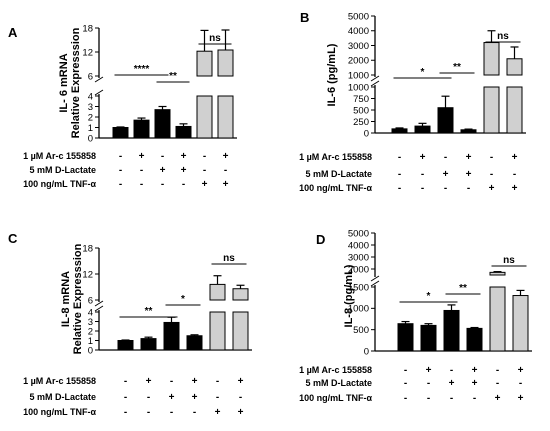  I want to click on significance-label: *, so click(423, 72).